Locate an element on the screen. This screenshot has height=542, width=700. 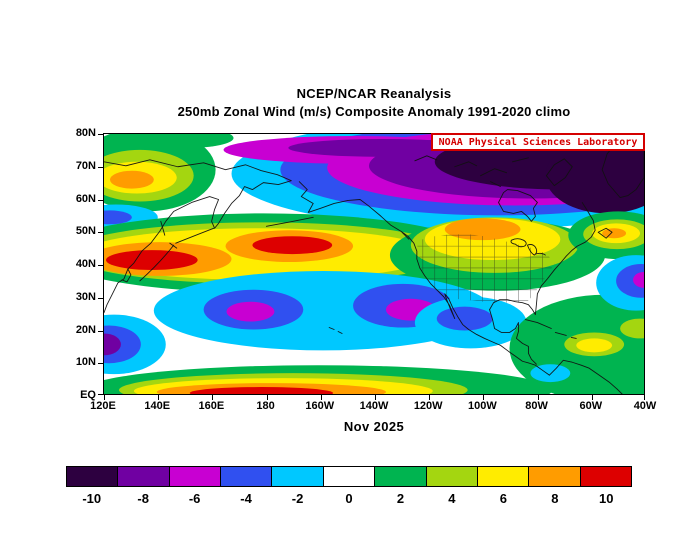
lat-axis-label: 20N is located at coordinates (85, 329).